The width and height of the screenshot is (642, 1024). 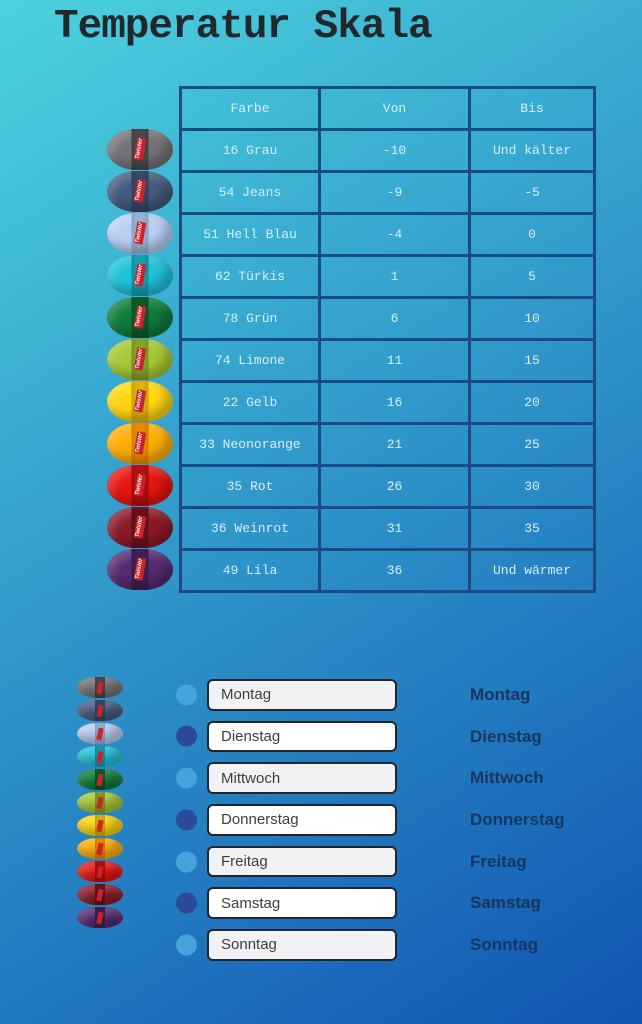 I want to click on cell-bis: 15, so click(x=532, y=360).